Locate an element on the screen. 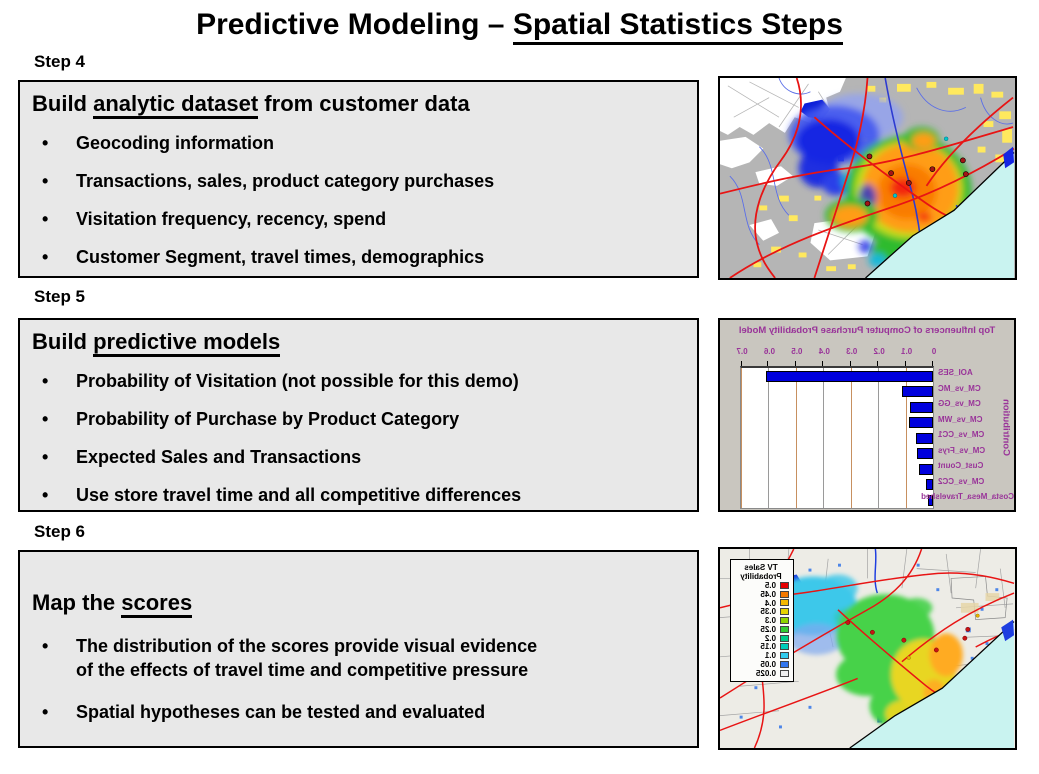  legend-value: 0.025 is located at coordinates (765, 673).